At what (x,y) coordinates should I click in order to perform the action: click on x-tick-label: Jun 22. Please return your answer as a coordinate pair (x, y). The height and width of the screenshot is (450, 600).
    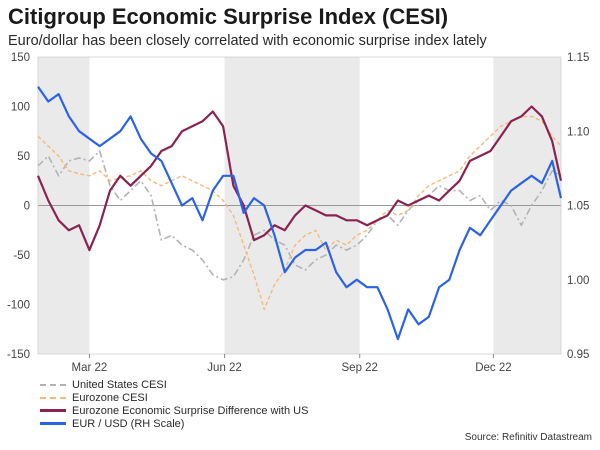
    Looking at the image, I should click on (224, 368).